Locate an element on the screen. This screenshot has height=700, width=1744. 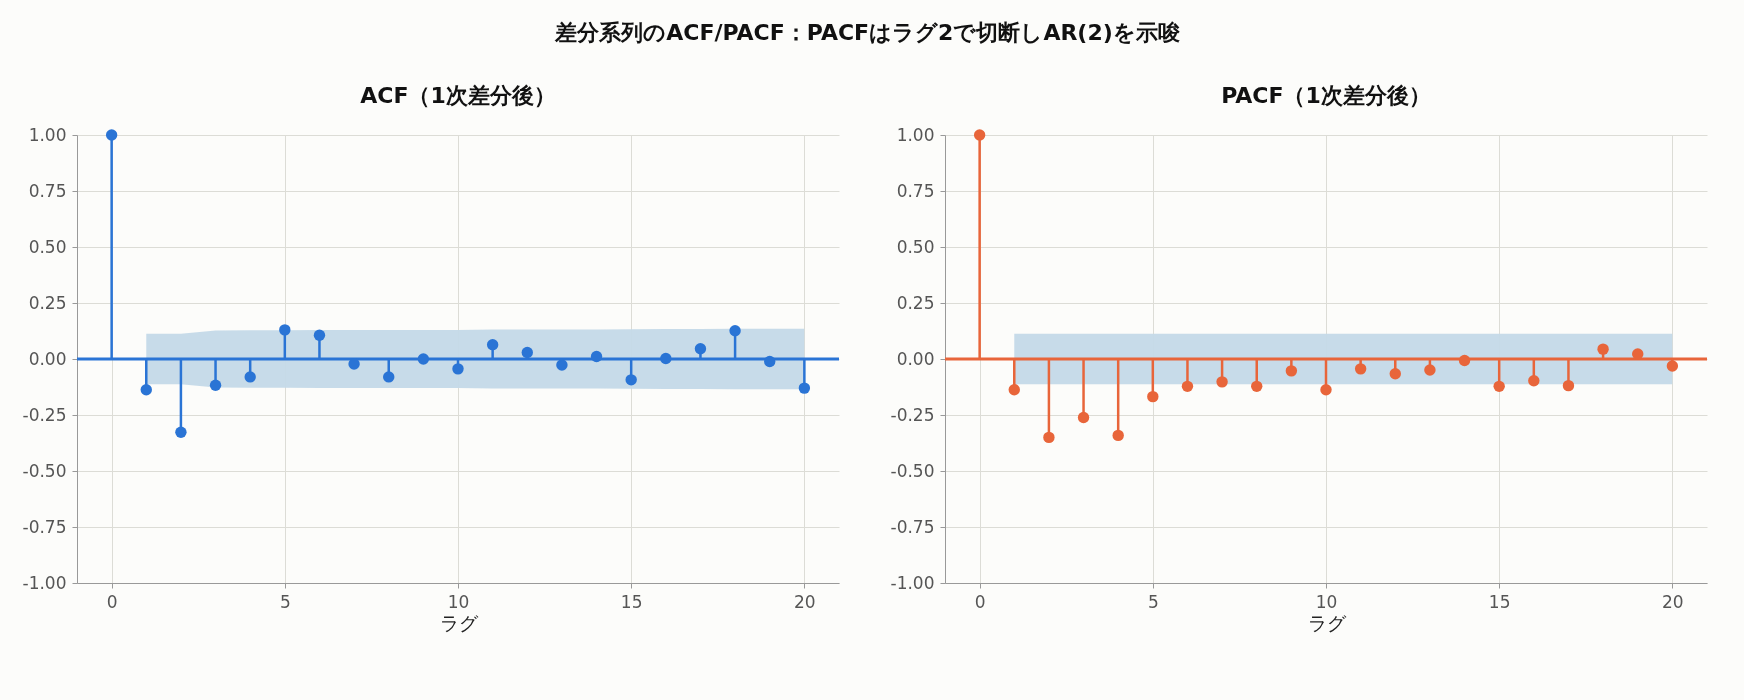
chart-title: ACF（1次差分後） is located at coordinates (458, 95).